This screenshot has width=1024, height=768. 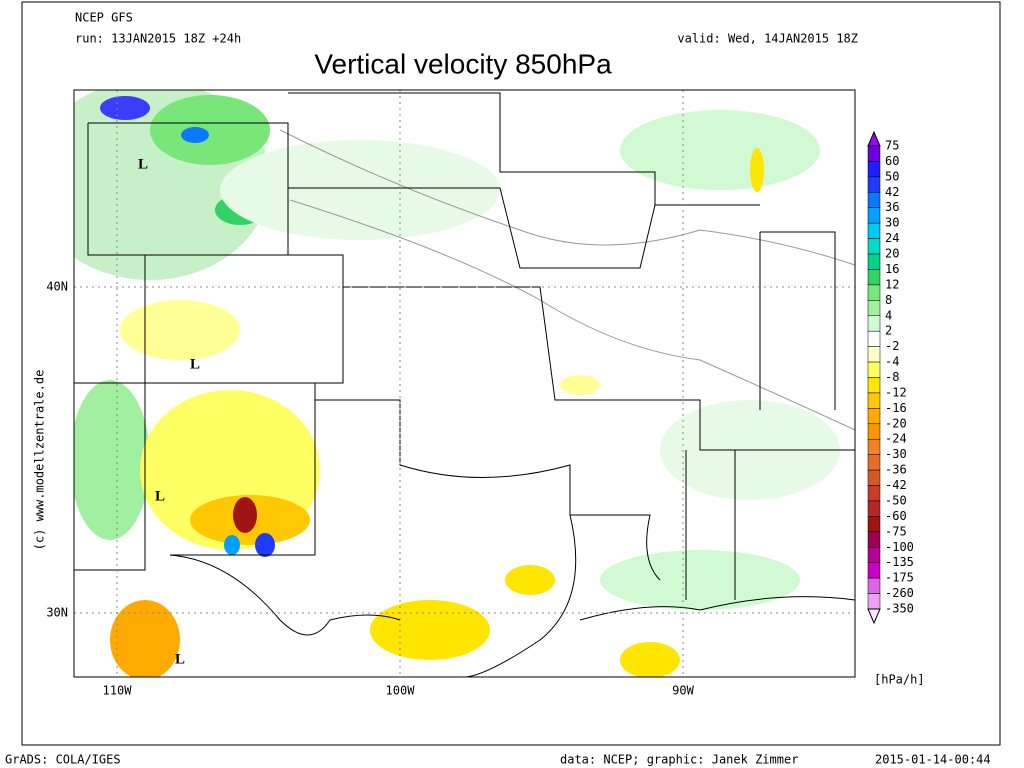 What do you see at coordinates (57, 287) in the screenshot?
I see `lat-label: 40N` at bounding box center [57, 287].